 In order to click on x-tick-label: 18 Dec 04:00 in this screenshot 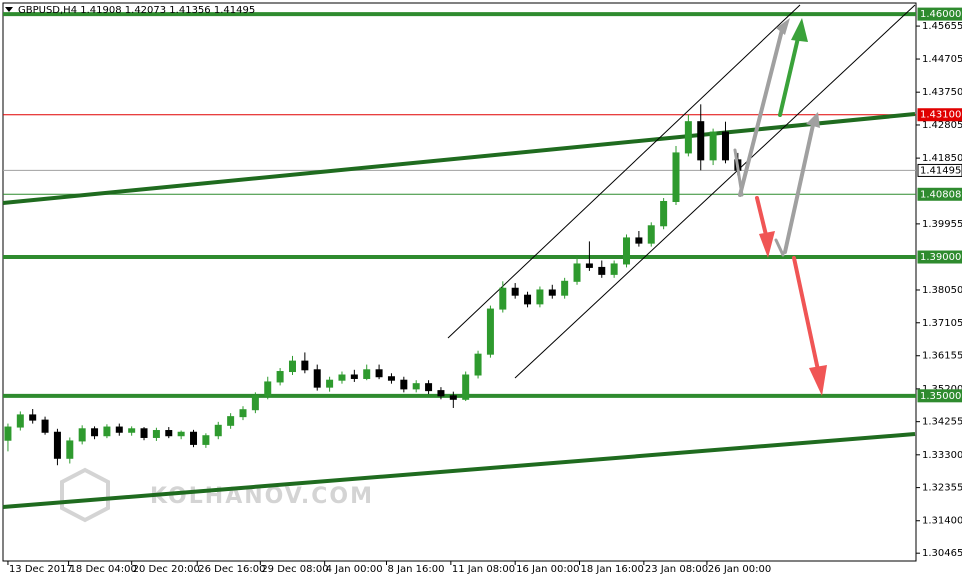, I will do `click(103, 569)`.